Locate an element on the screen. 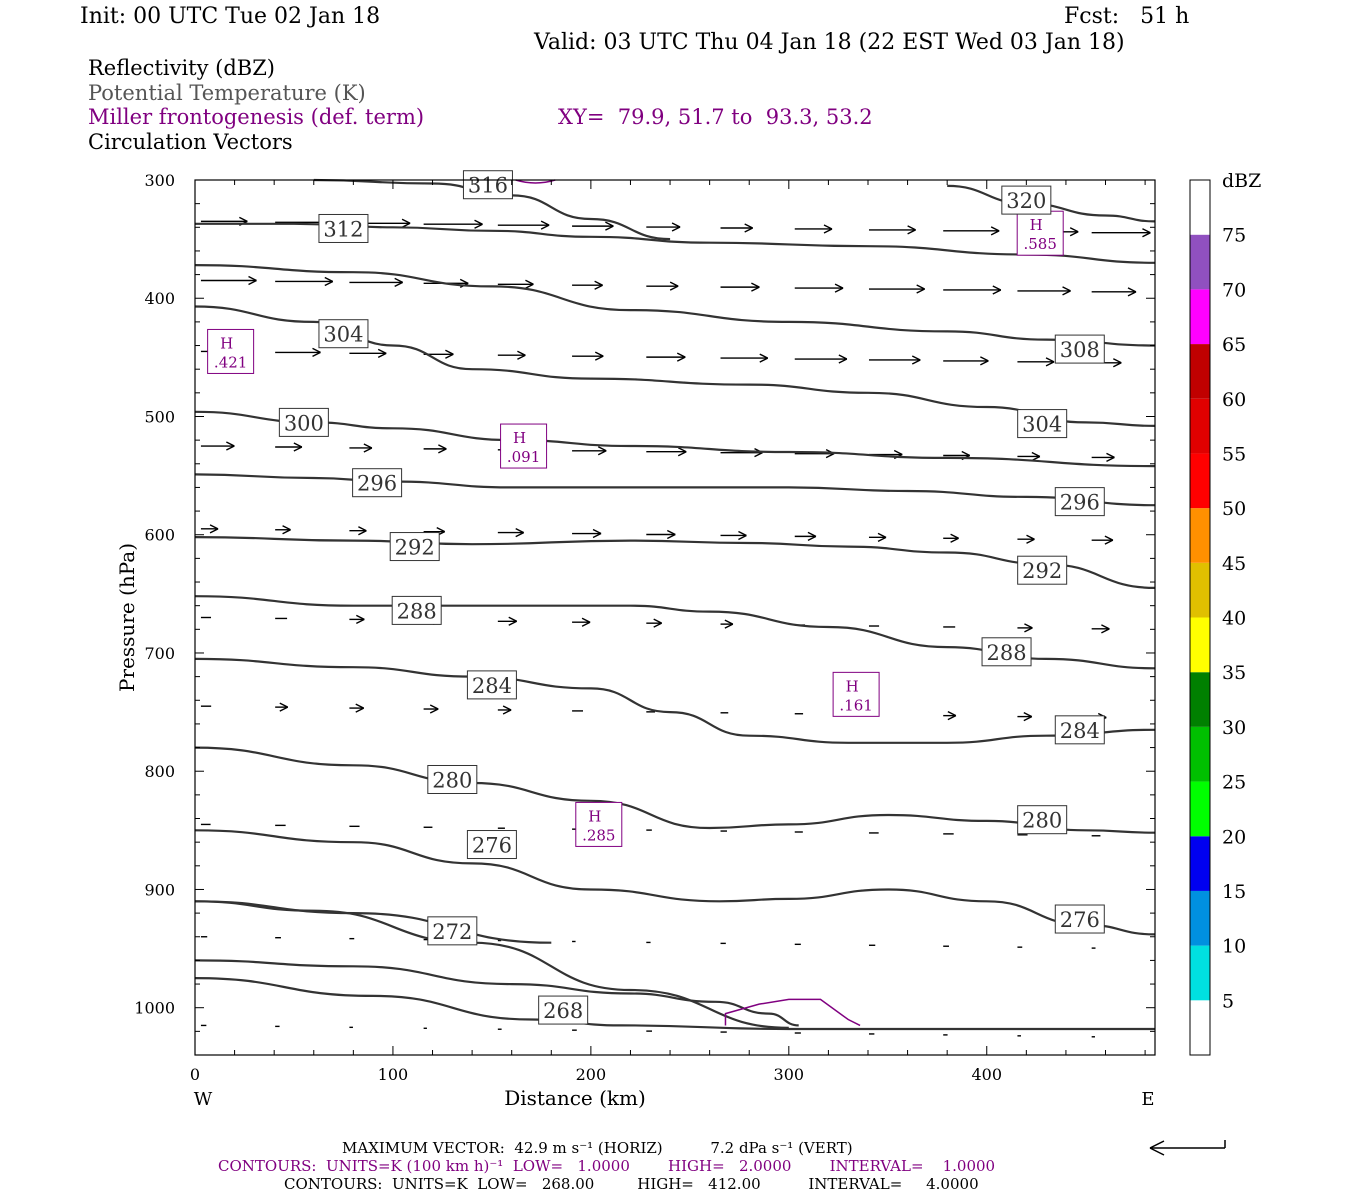  x-tick-label: 400 is located at coordinates (986, 1074).